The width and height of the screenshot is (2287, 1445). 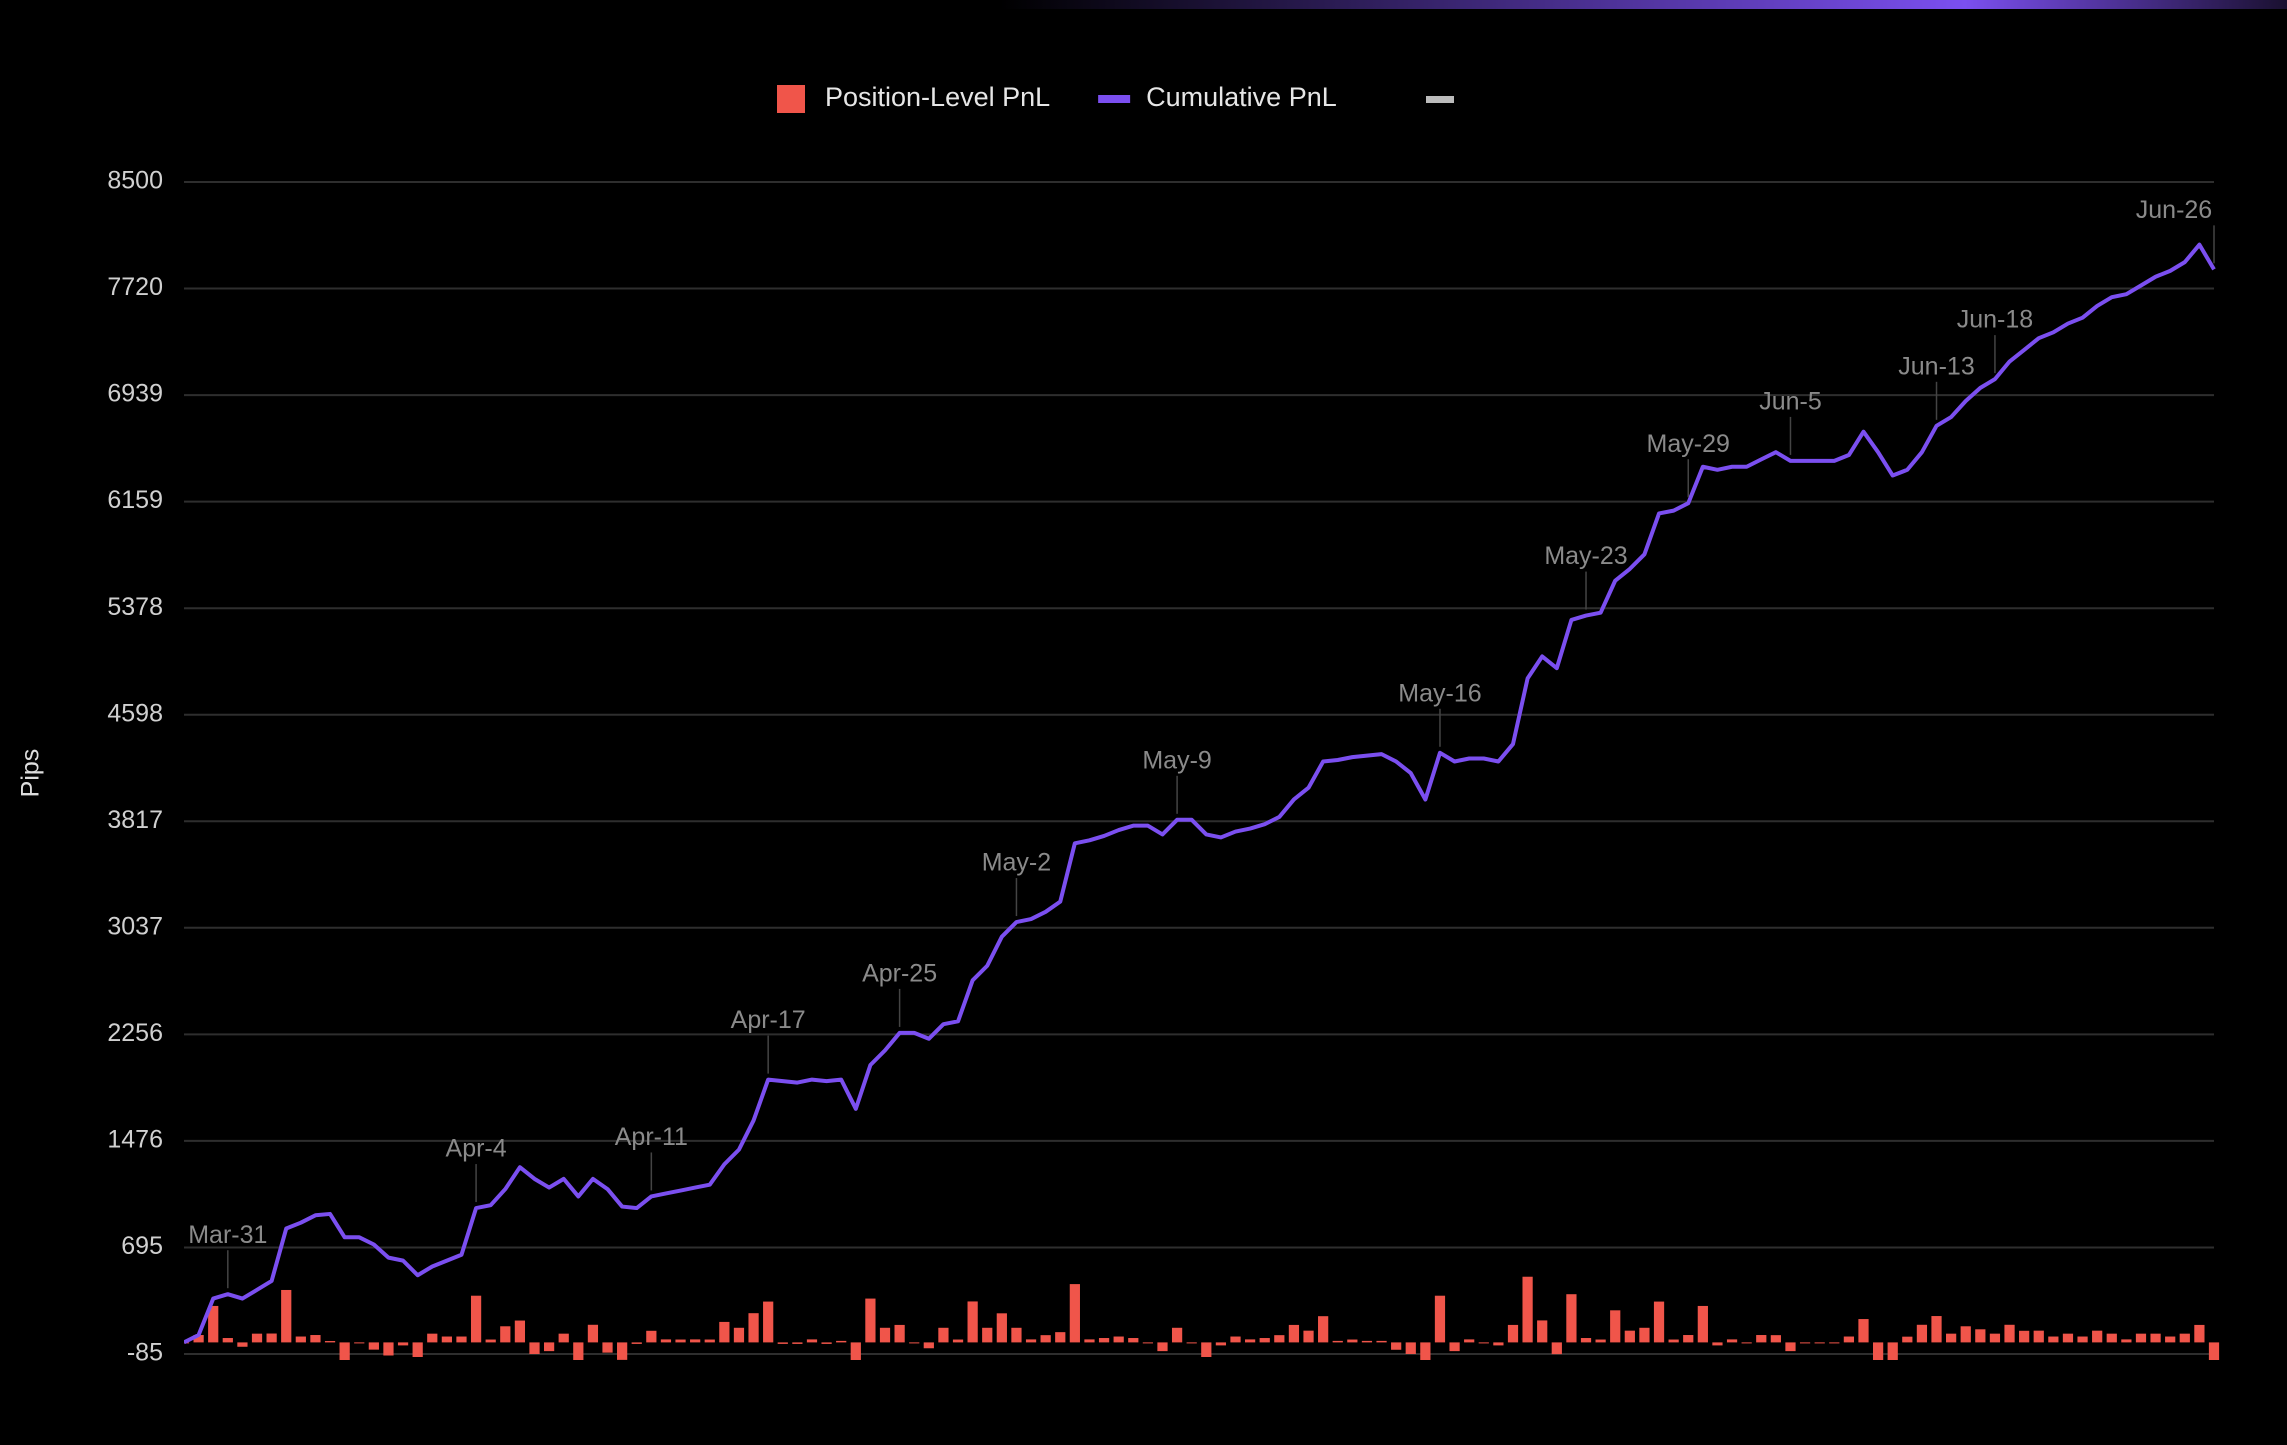 What do you see at coordinates (135, 500) in the screenshot?
I see `y-tick-label: 6159` at bounding box center [135, 500].